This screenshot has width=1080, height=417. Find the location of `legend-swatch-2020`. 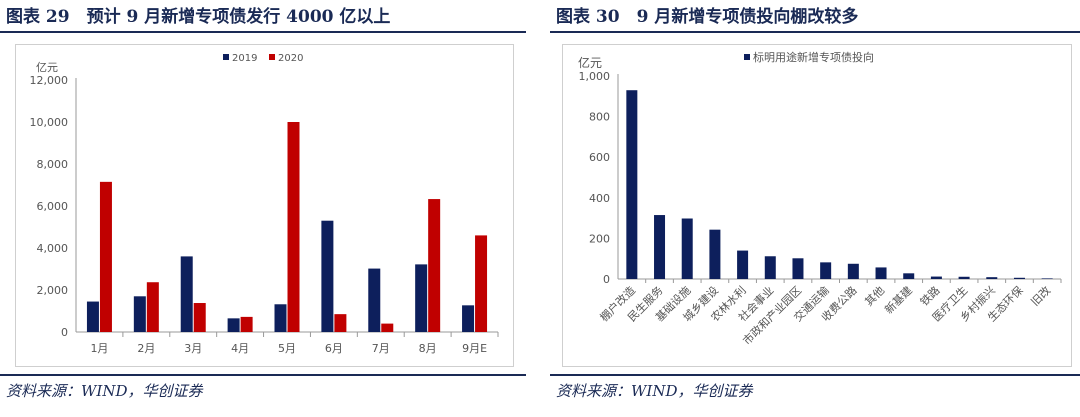

legend-swatch-2020 is located at coordinates (272, 57).